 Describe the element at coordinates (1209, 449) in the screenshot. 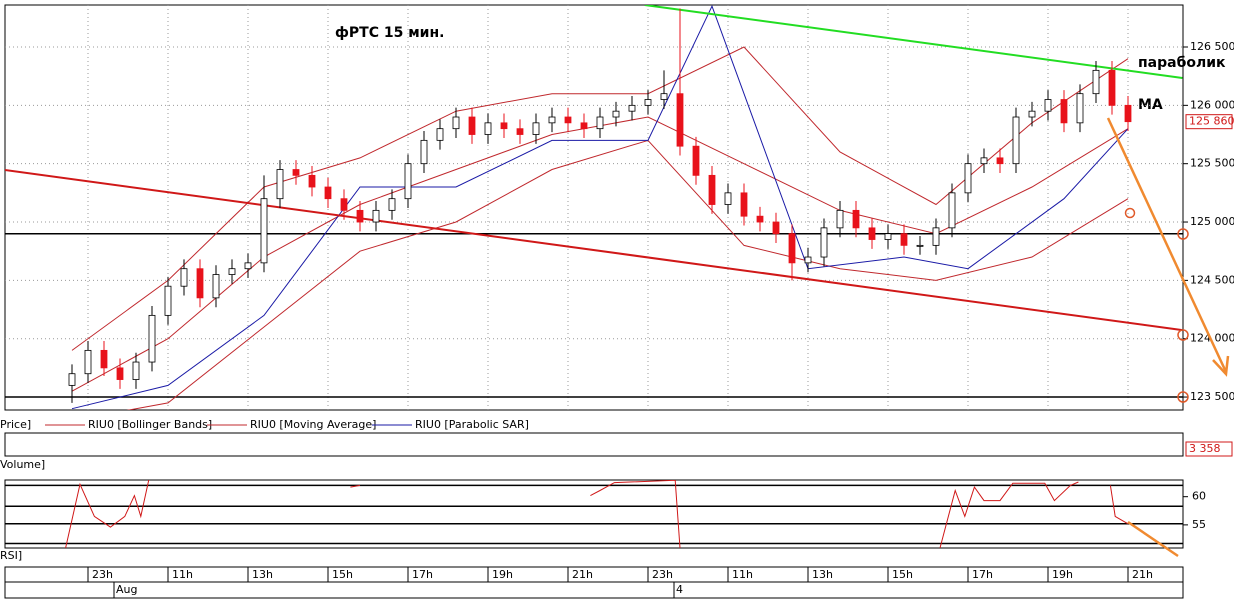

I see `volume-last-box` at that location.